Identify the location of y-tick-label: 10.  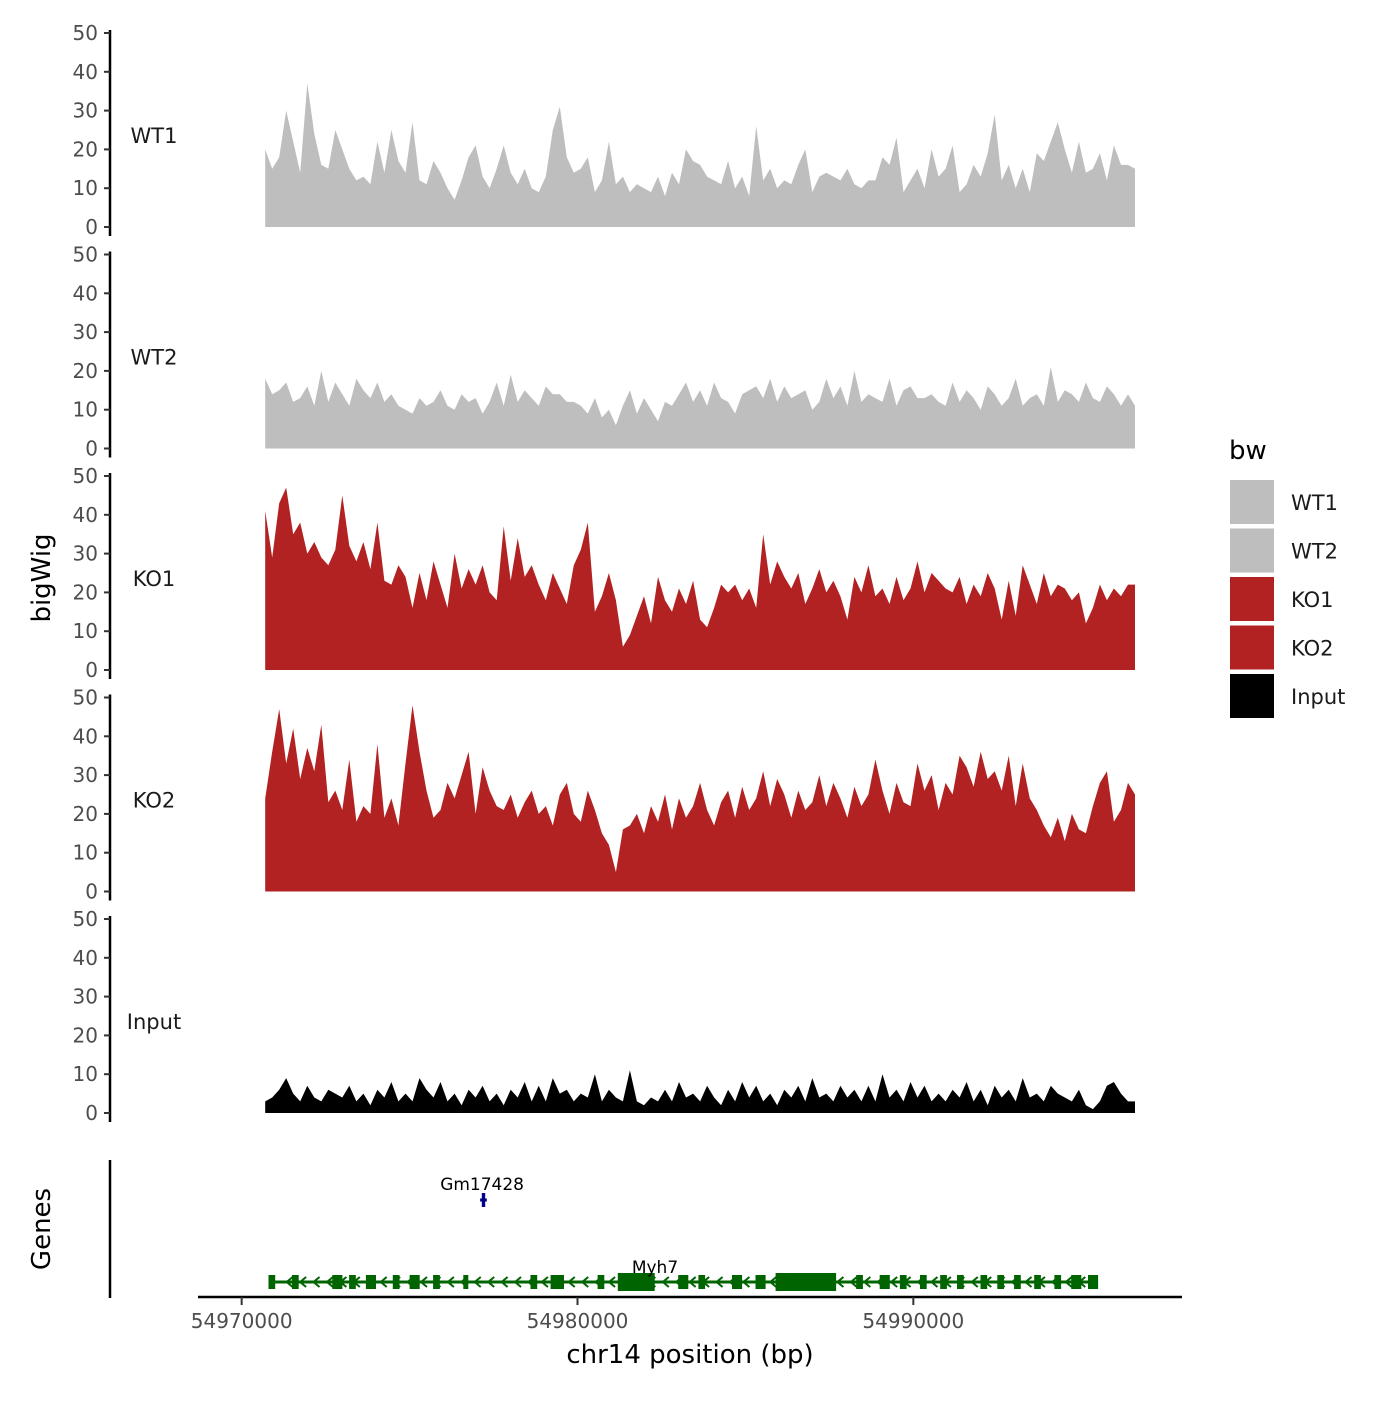
(85, 853).